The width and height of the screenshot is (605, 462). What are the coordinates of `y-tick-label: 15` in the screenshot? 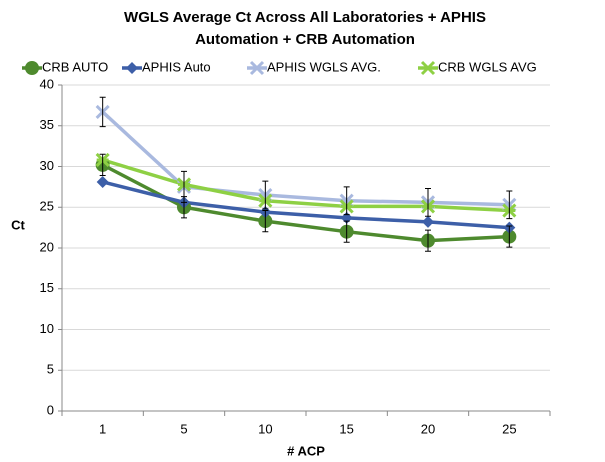 It's located at (47, 287).